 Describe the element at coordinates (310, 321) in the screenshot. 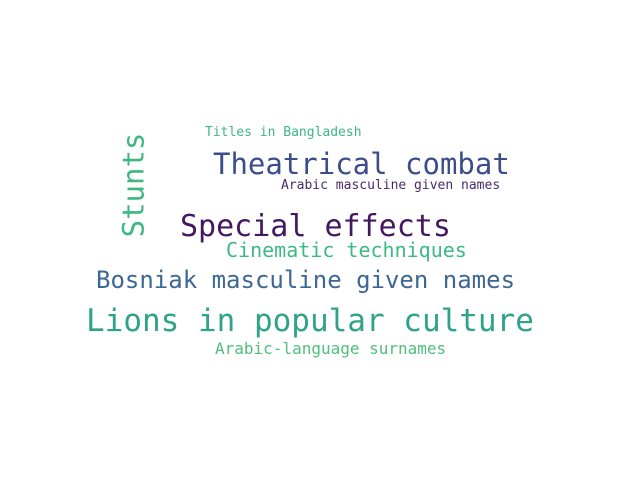

I see `word-lions-in-popular-culture: Lions in popular culture` at that location.